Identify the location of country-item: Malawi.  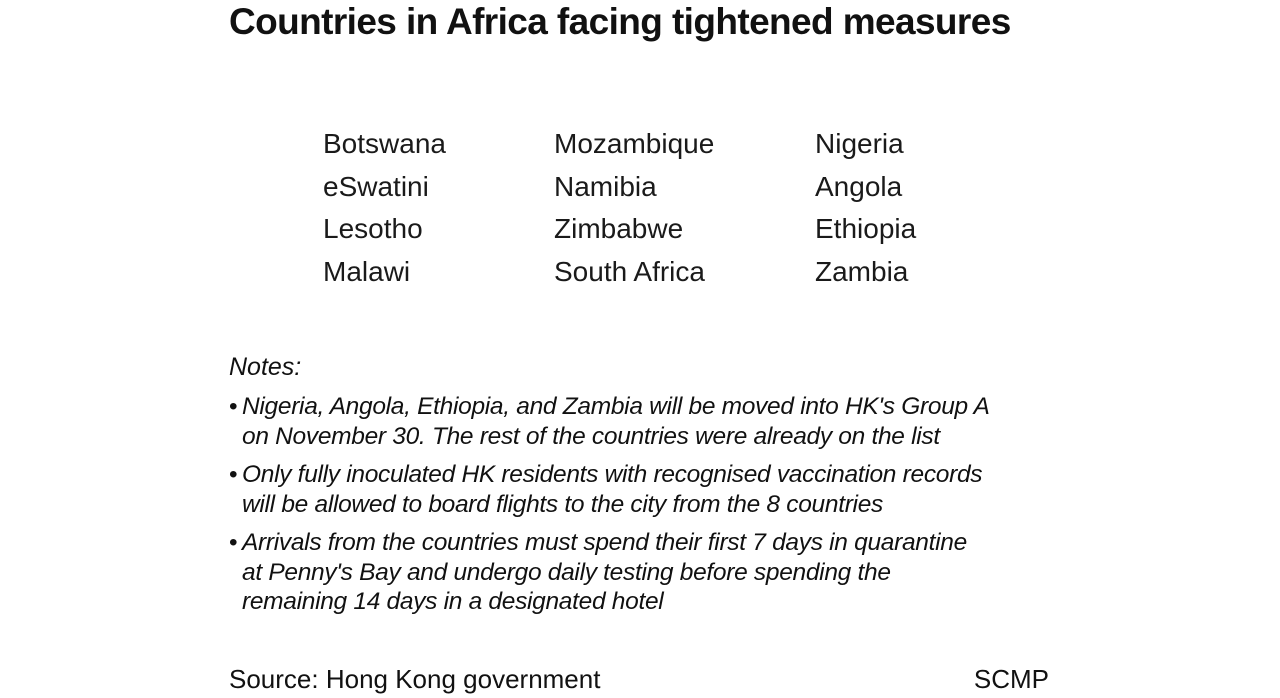
(367, 271).